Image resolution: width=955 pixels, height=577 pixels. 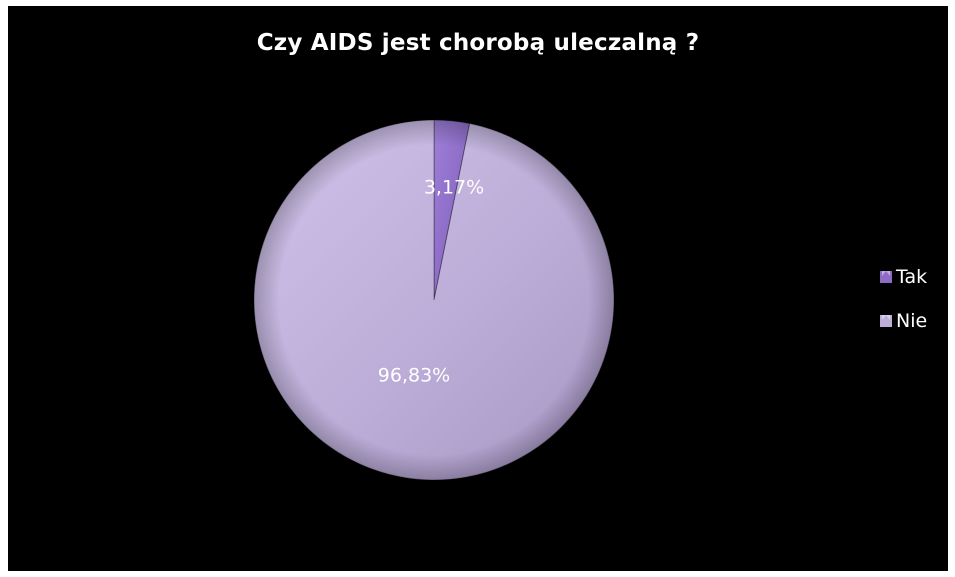 What do you see at coordinates (886, 277) in the screenshot?
I see `legend-swatch-tak` at bounding box center [886, 277].